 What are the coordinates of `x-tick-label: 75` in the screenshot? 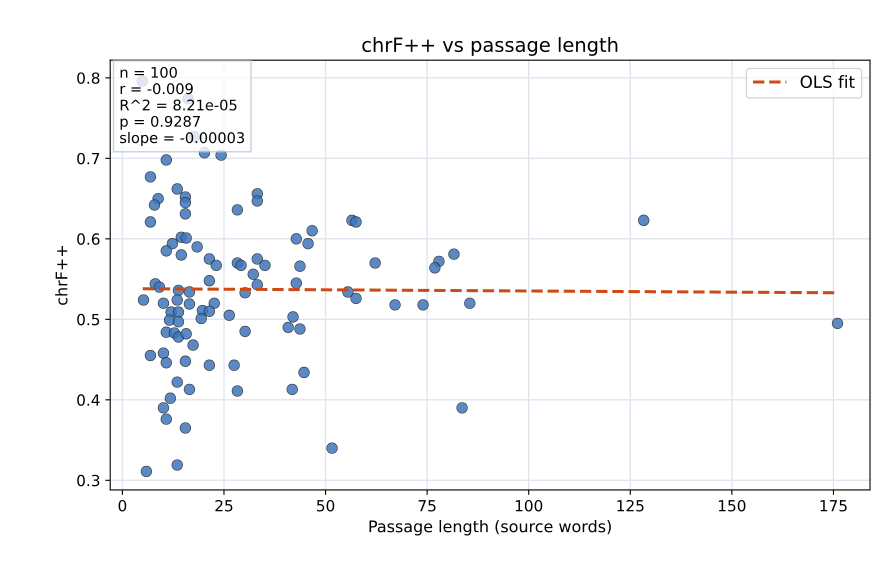 It's located at (427, 506).